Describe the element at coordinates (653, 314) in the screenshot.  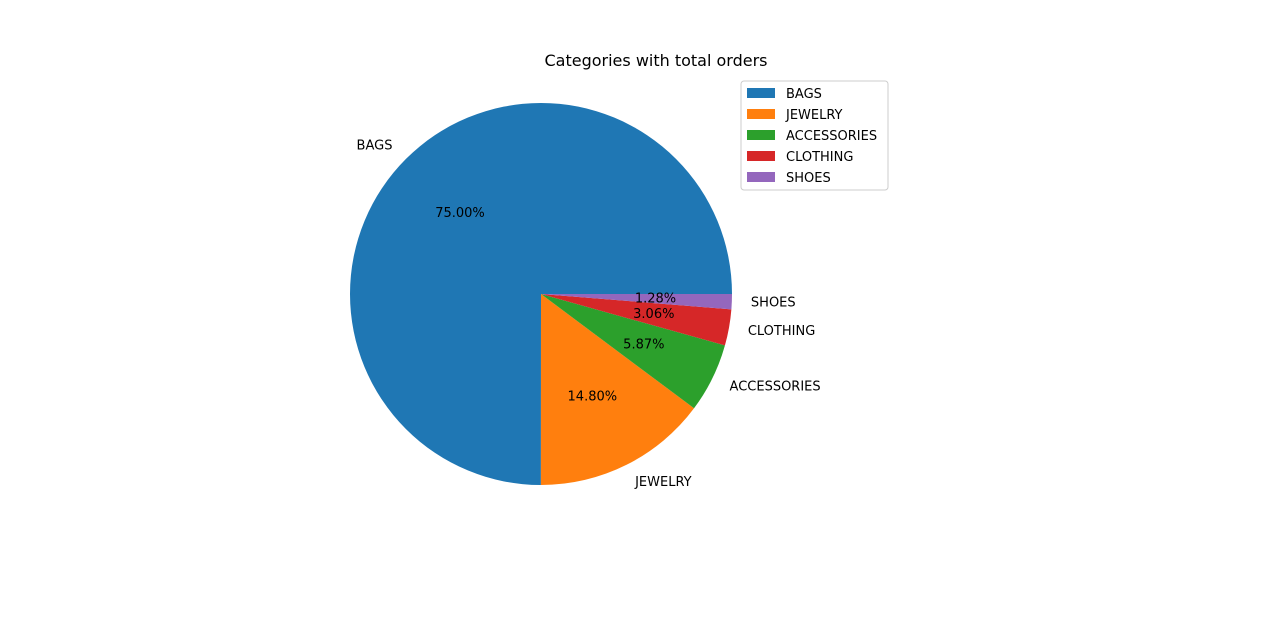
I see `percent-label-clothing: 3.06%` at that location.